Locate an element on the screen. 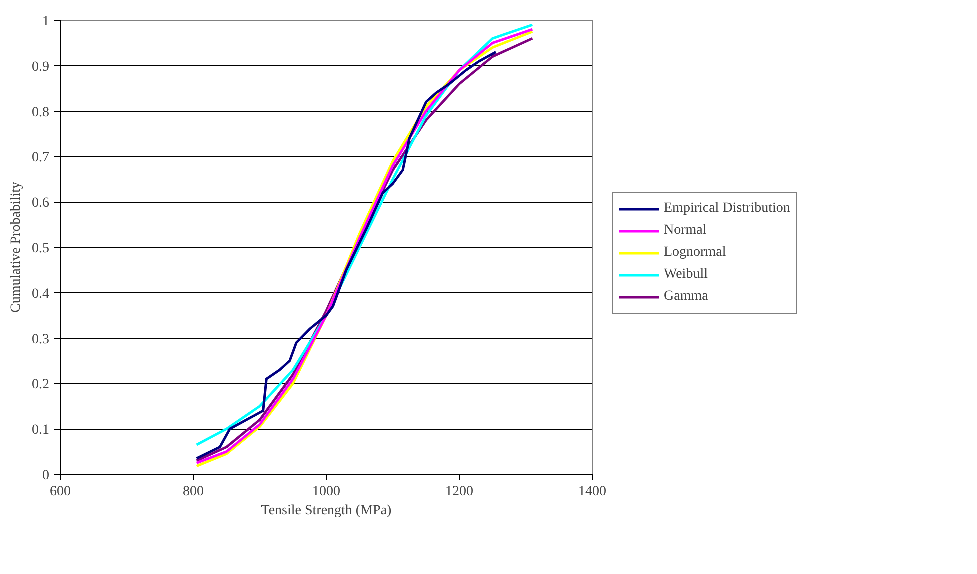  x-tick-label: 800 is located at coordinates (193, 492).